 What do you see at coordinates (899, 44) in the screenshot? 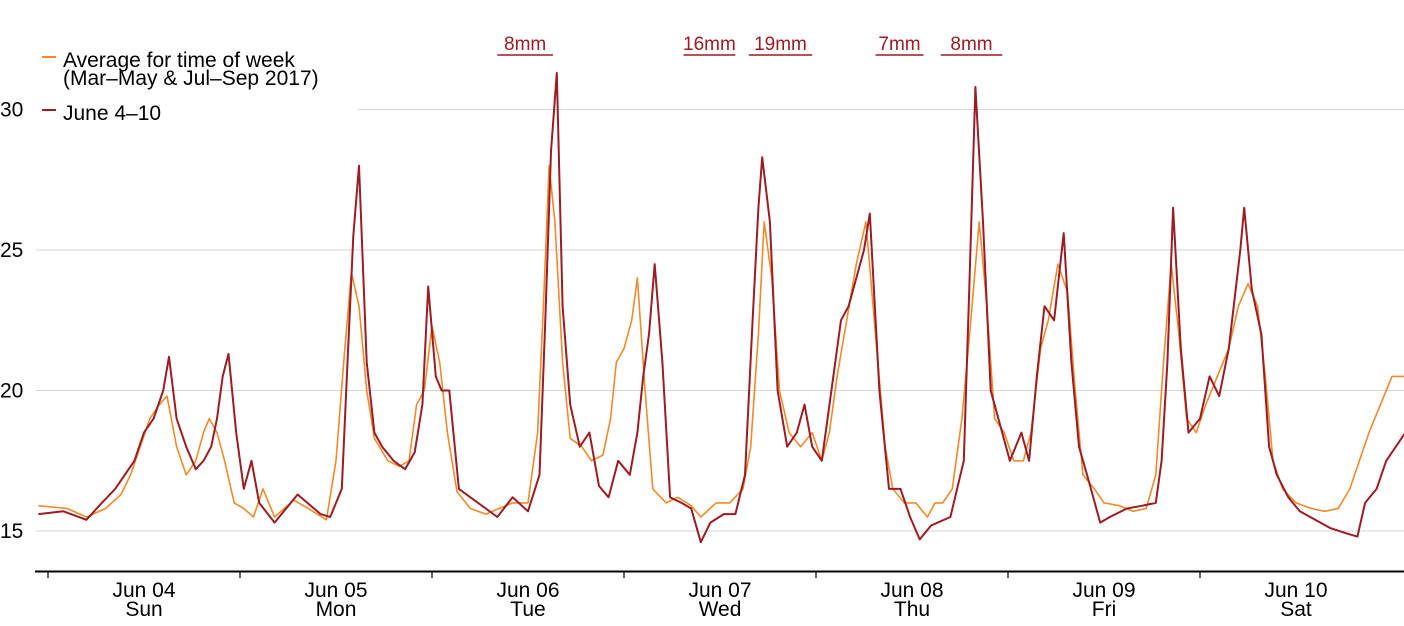
I see `rain-label: 7mm` at bounding box center [899, 44].